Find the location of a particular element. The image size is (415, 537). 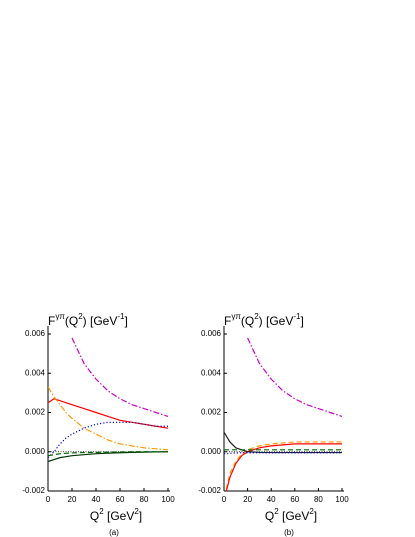

panel-label: (a) is located at coordinates (114, 532).